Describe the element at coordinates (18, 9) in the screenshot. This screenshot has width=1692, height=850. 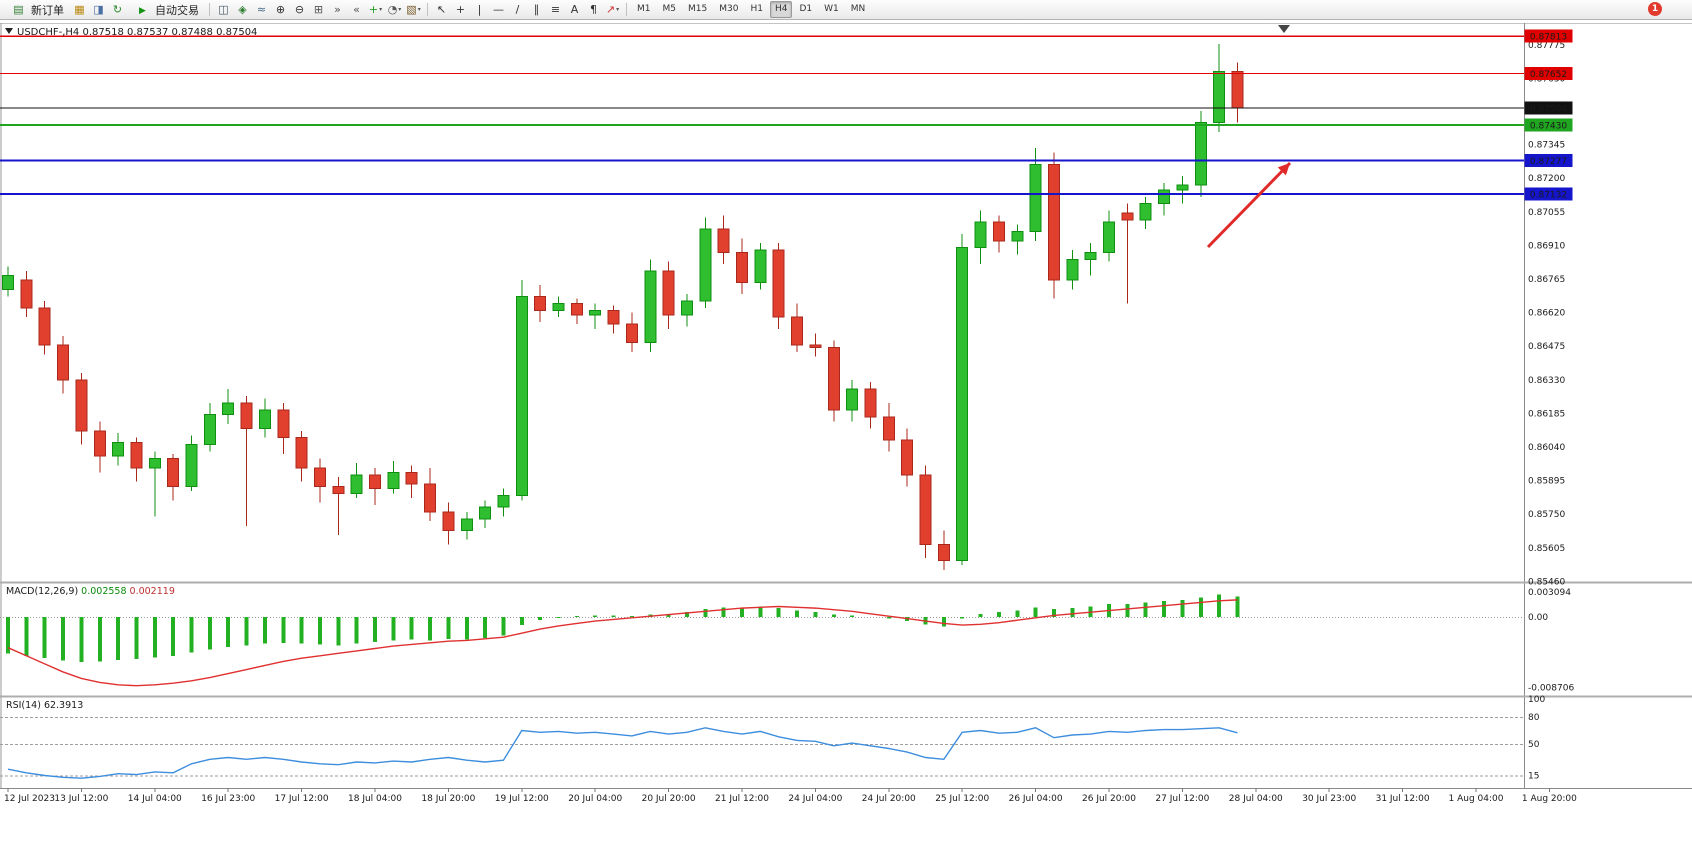
I see `new-order-icon: ▤` at that location.